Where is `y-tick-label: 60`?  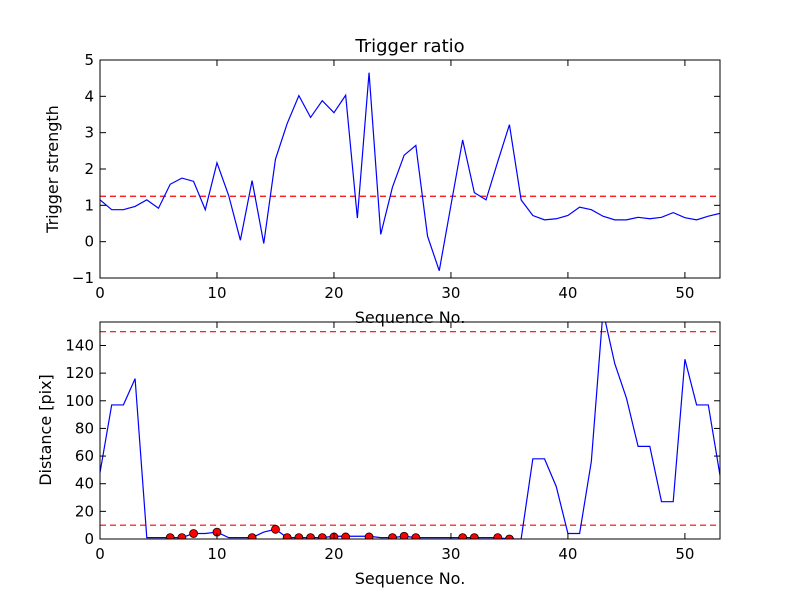 y-tick-label: 60 is located at coordinates (84, 456).